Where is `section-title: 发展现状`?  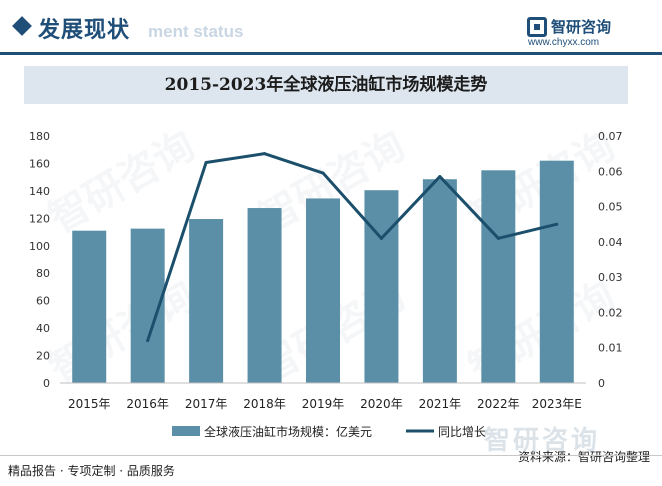 section-title: 发展现状 is located at coordinates (84, 30).